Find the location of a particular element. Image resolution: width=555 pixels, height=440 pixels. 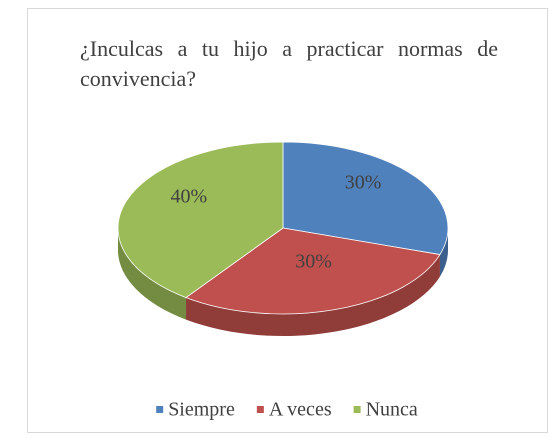

legend-label: A veces is located at coordinates (300, 410).